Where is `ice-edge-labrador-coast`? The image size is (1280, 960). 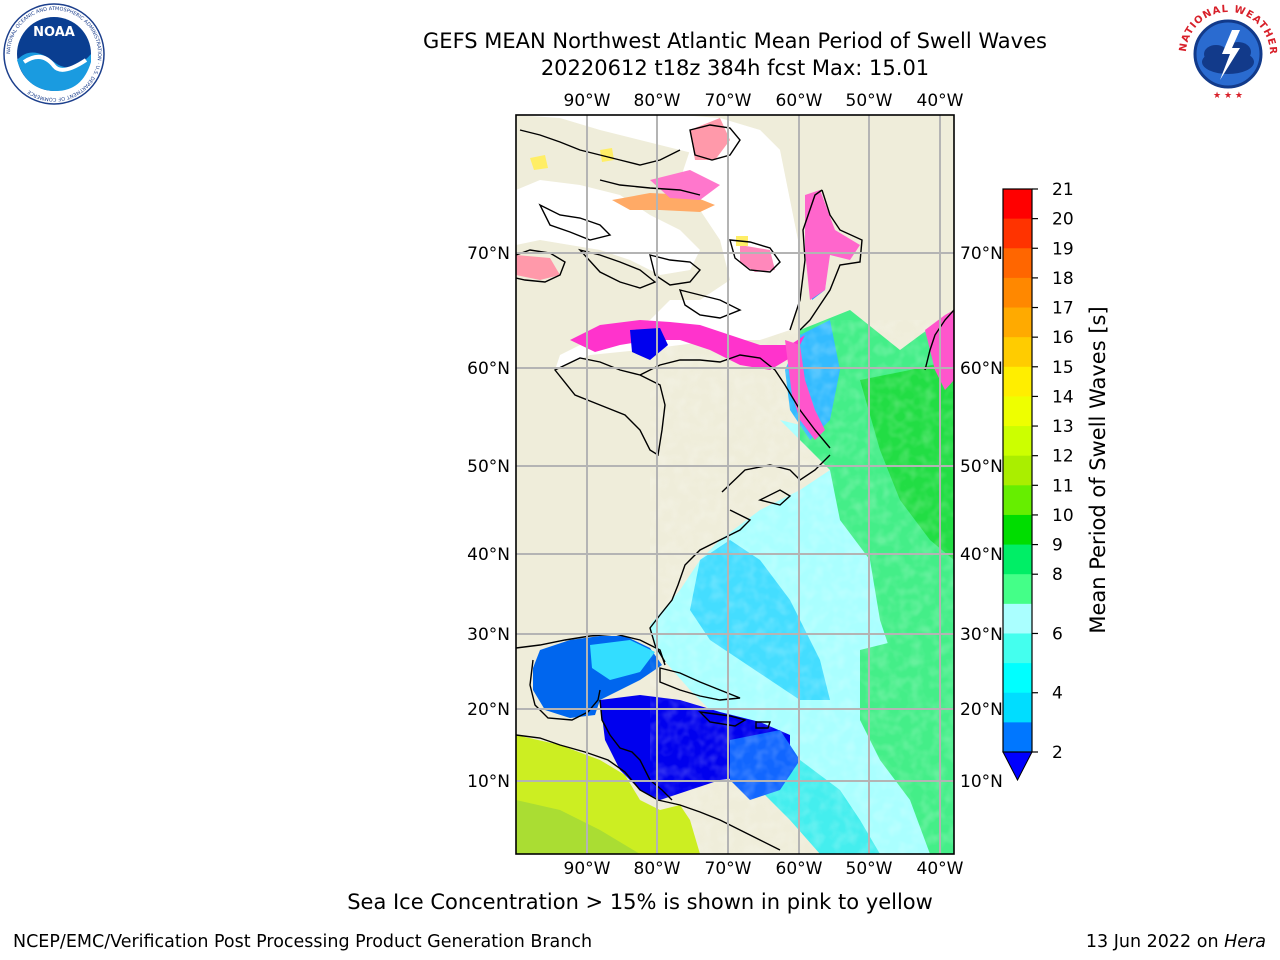
ice-edge-labrador-coast is located at coordinates (805, 390).